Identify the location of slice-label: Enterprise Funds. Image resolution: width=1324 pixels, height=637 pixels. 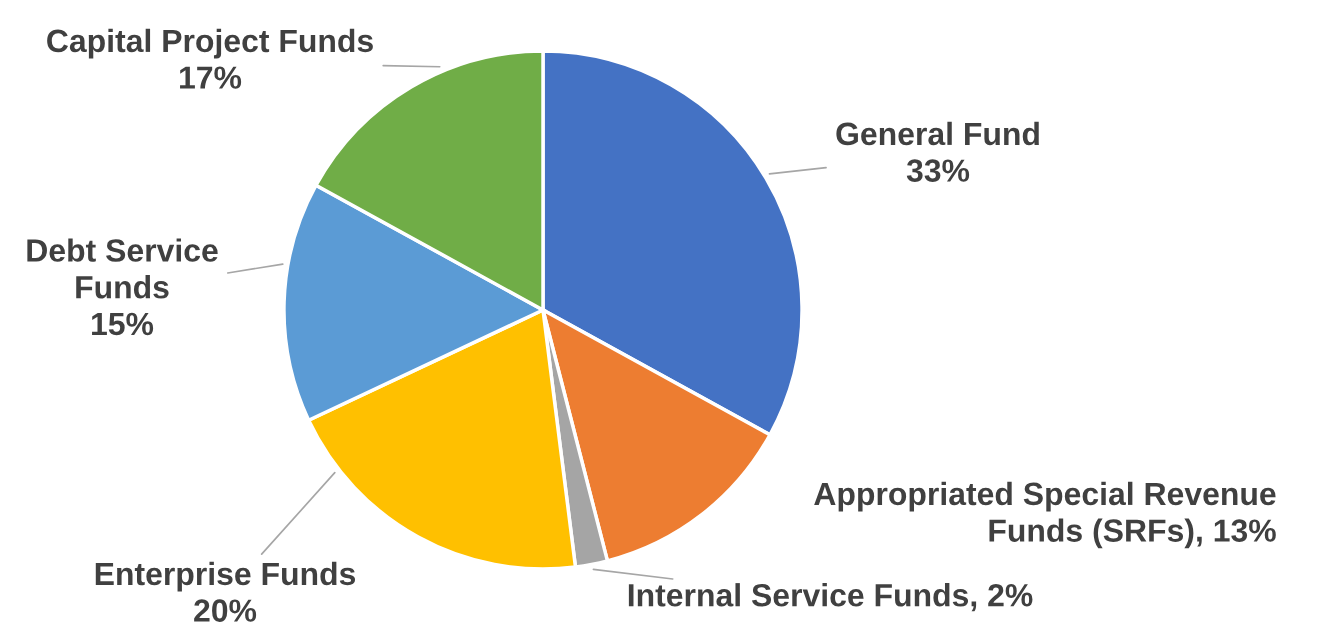
(225, 576).